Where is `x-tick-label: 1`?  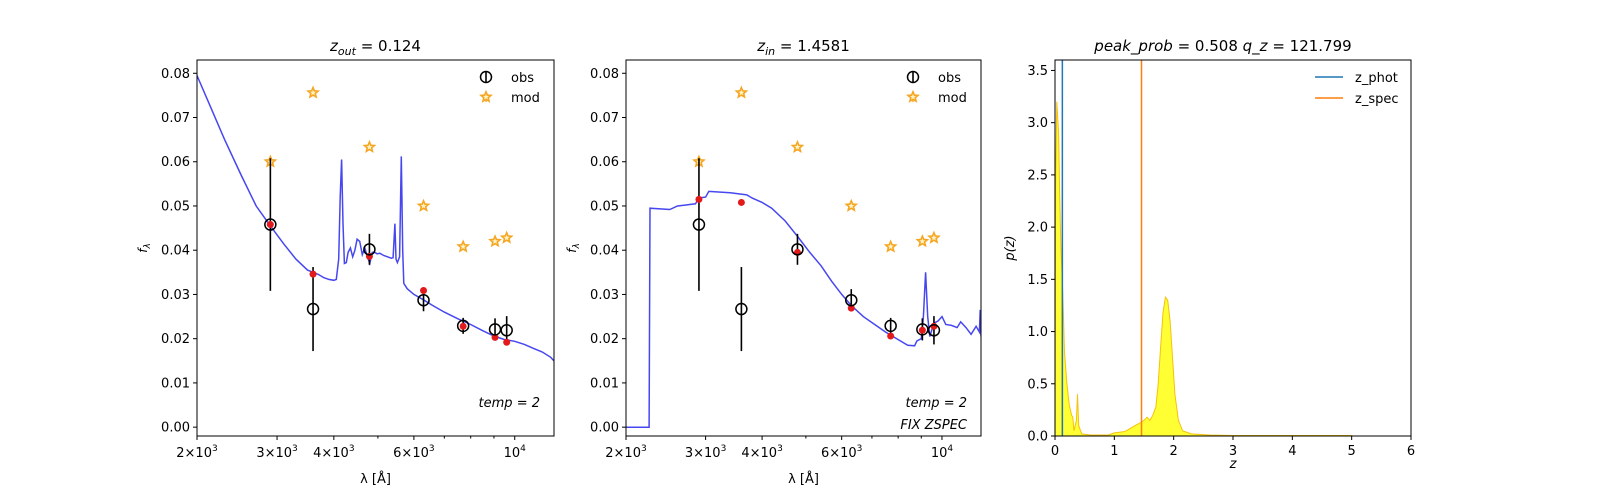
x-tick-label: 1 is located at coordinates (1114, 451).